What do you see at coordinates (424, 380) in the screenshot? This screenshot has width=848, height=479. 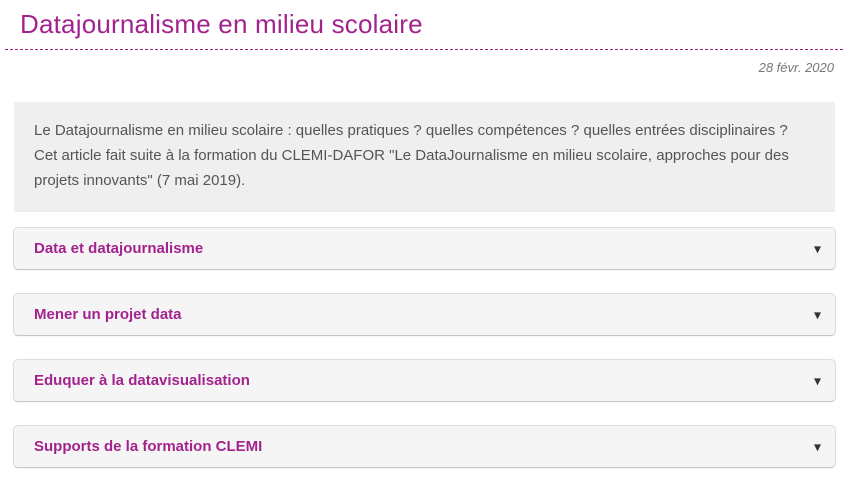 I see `accordion-header-eduquer-a-la-datavisualisation: Eduquer à la datavisualisation ▾` at bounding box center [424, 380].